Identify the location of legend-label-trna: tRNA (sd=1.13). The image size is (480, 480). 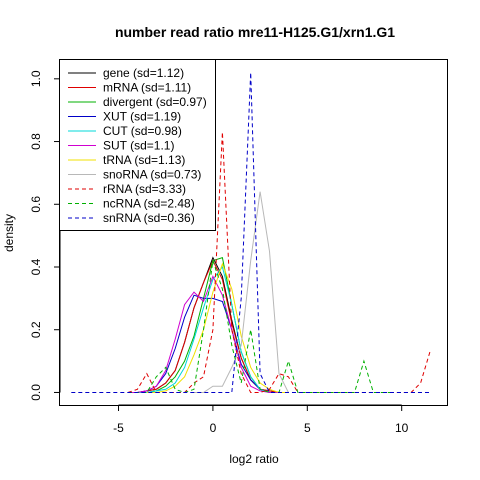
(144, 160).